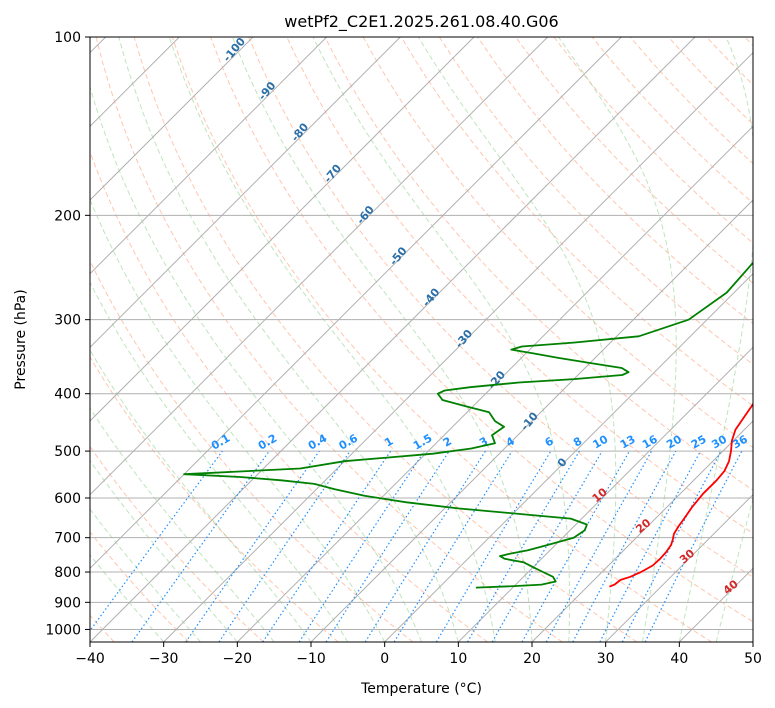 The height and width of the screenshot is (708, 775). I want to click on y-tick-label: 200, so click(67, 216).